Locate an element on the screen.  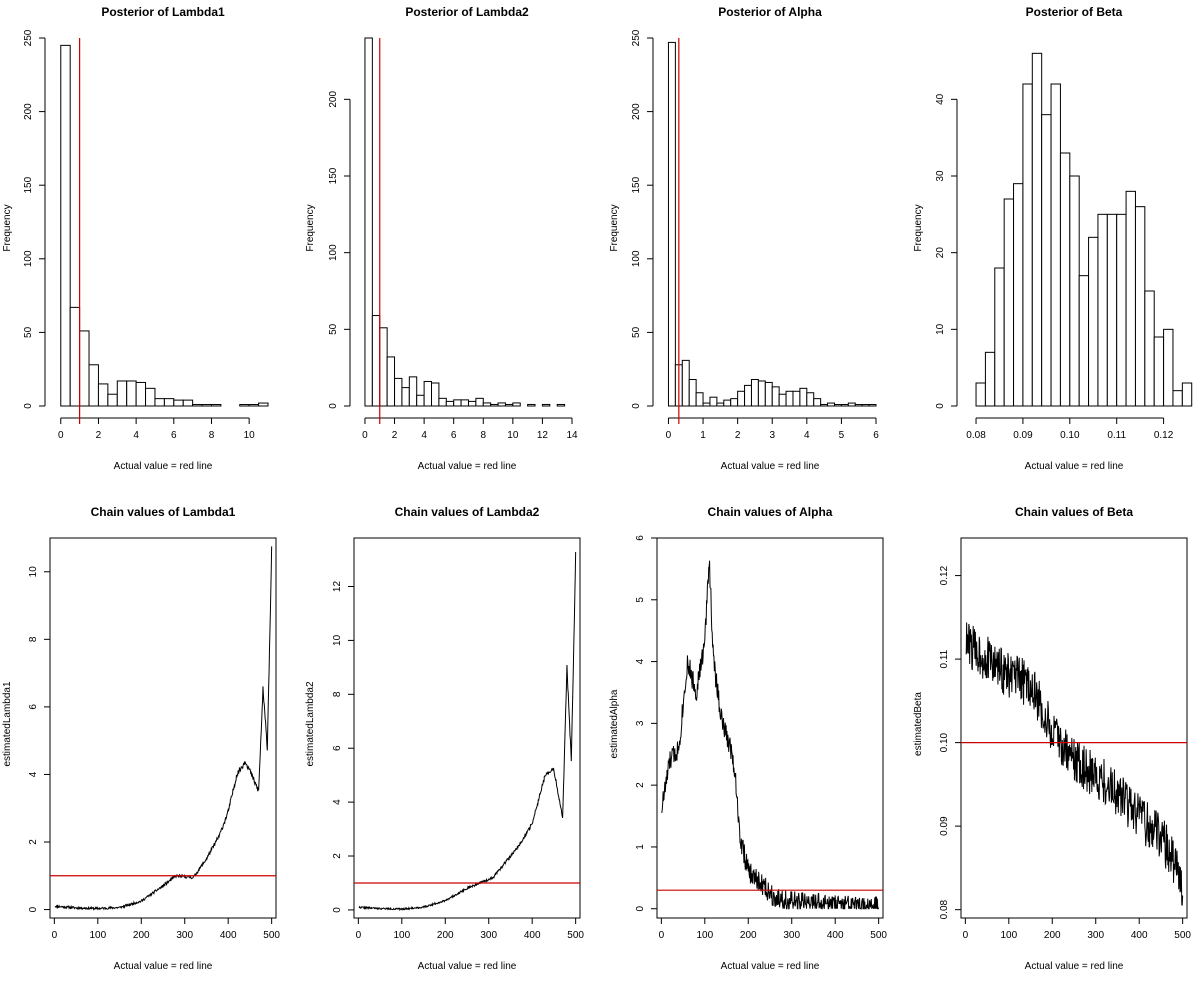
x-tick-label: 0.12 is located at coordinates (1164, 435).